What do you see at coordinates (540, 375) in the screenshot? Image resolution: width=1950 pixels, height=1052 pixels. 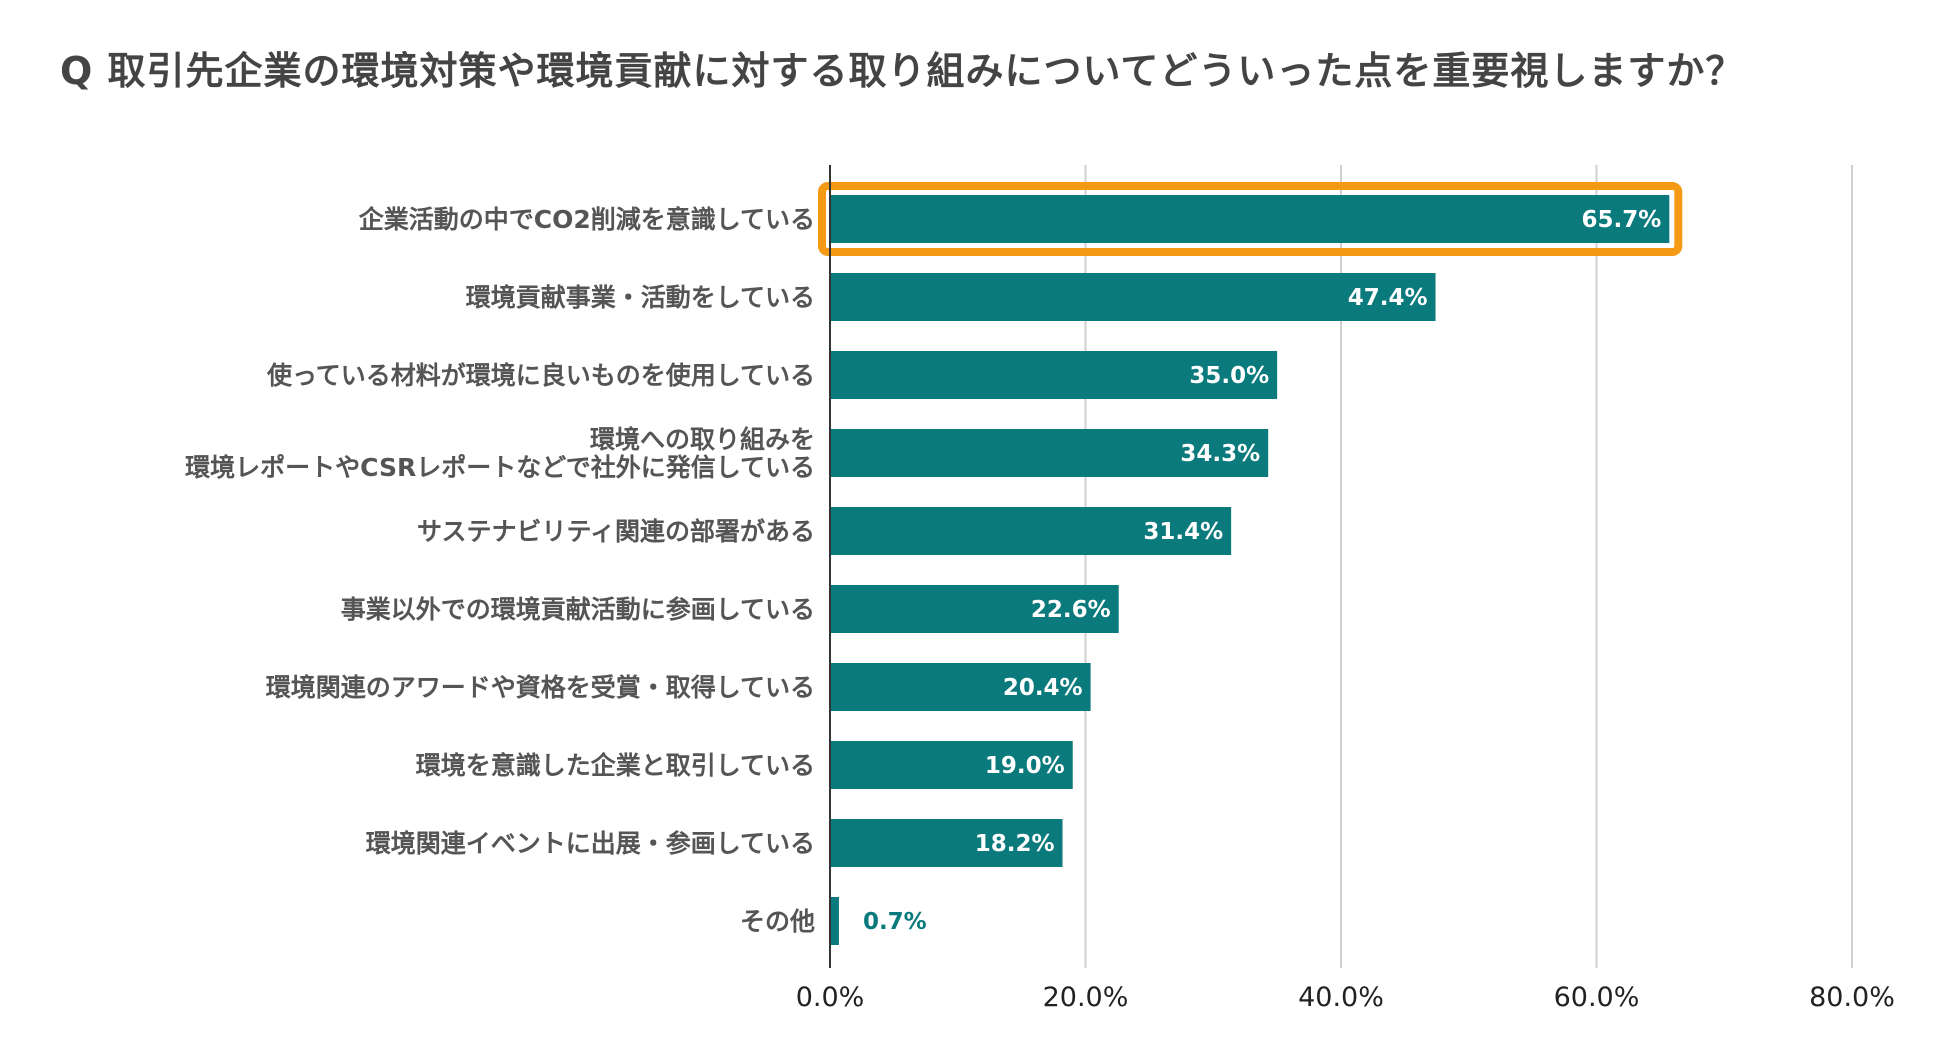 I see `category-label: 使っている材料が環境に良いものを使用している` at bounding box center [540, 375].